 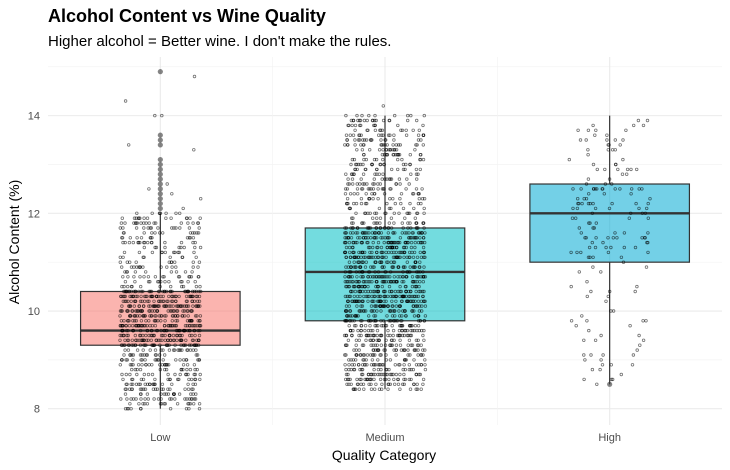 I want to click on y-axis-title: Alcohol Content (%), so click(x=14, y=242).